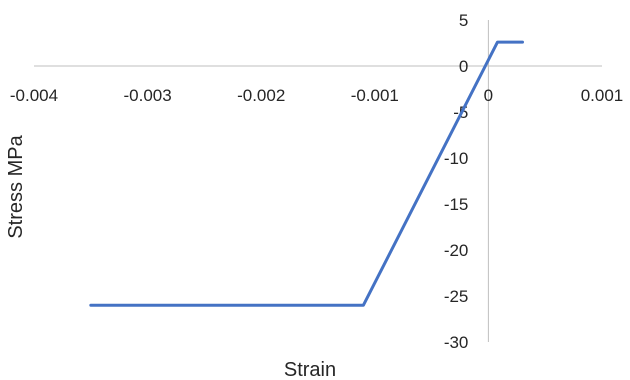 The image size is (630, 380). I want to click on x-tick-label: -0.002, so click(261, 95).